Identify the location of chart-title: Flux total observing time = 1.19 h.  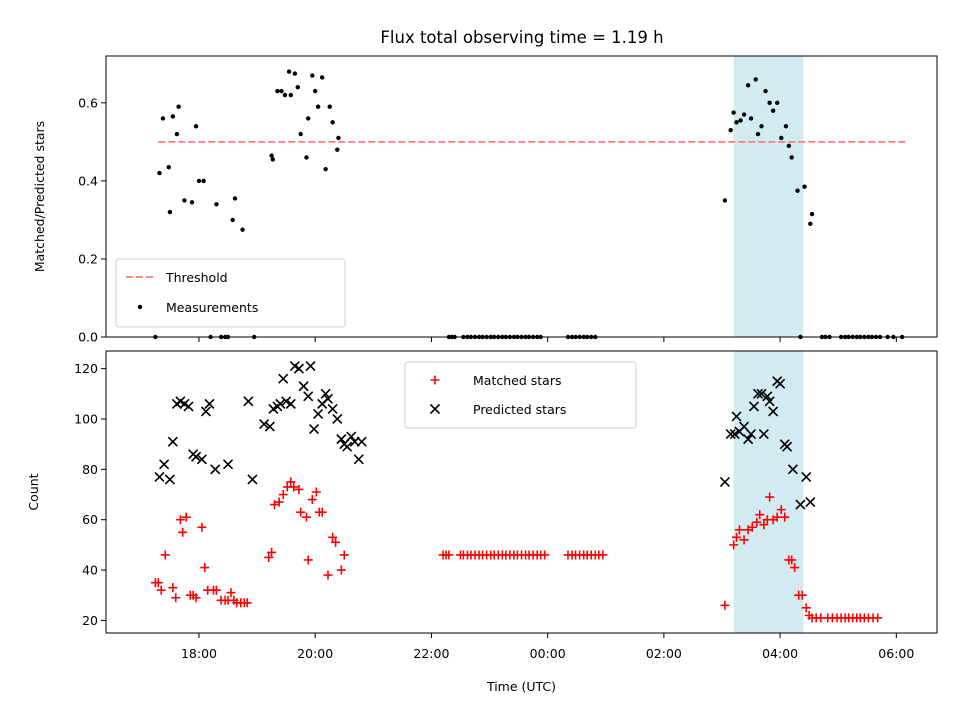
(521, 37).